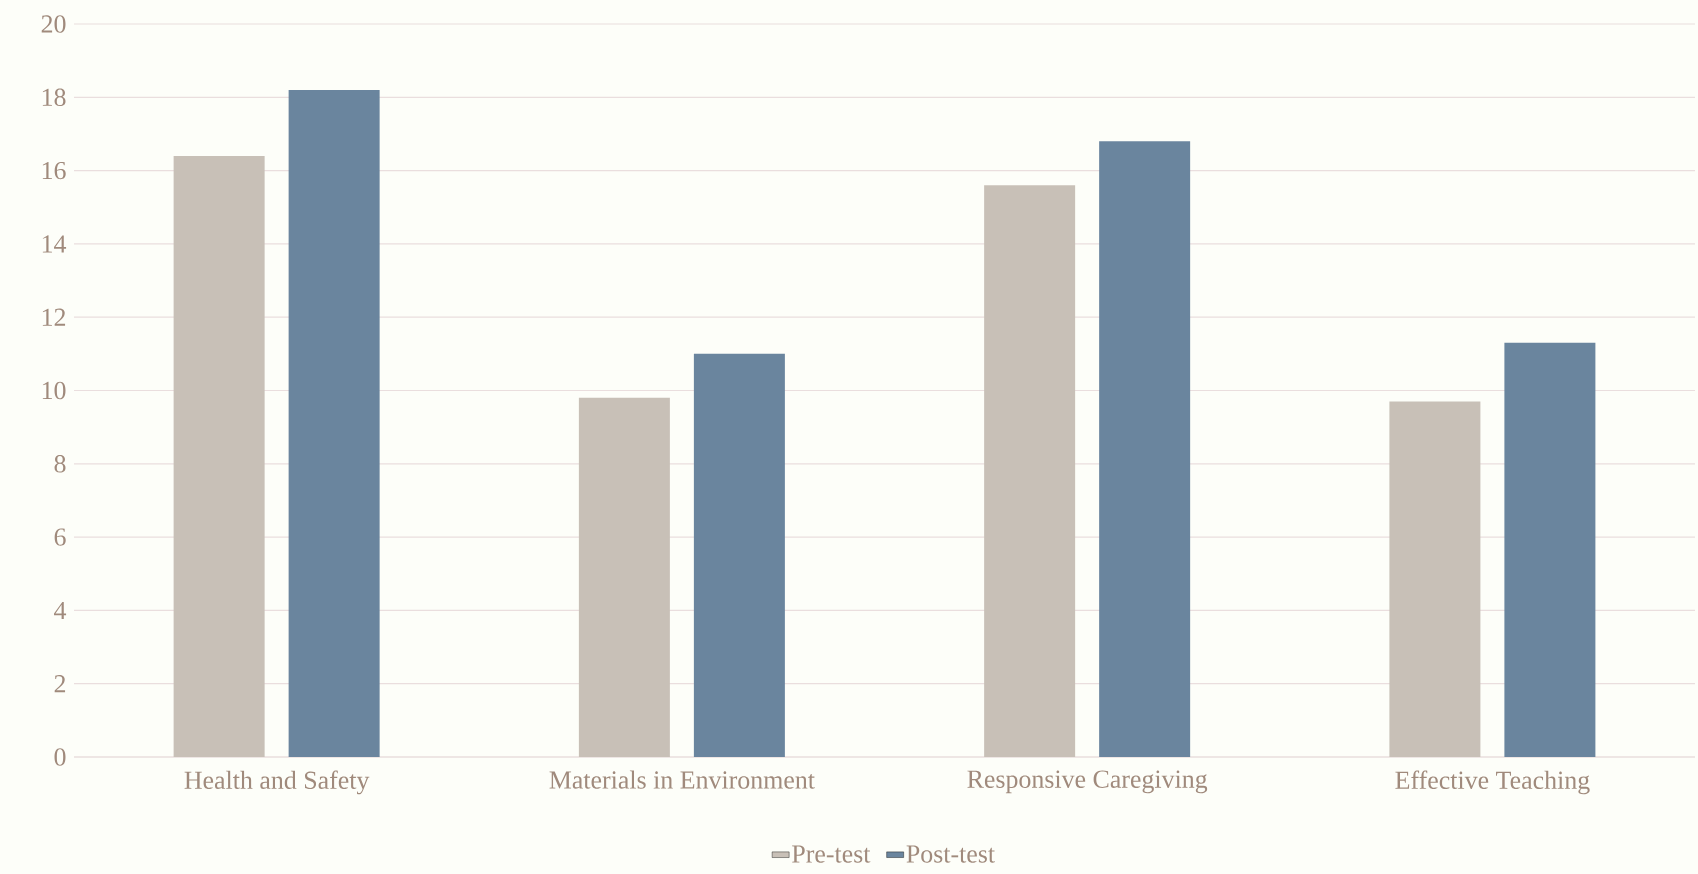 This screenshot has height=874, width=1698. What do you see at coordinates (54, 244) in the screenshot?
I see `y-tick-label: 14` at bounding box center [54, 244].